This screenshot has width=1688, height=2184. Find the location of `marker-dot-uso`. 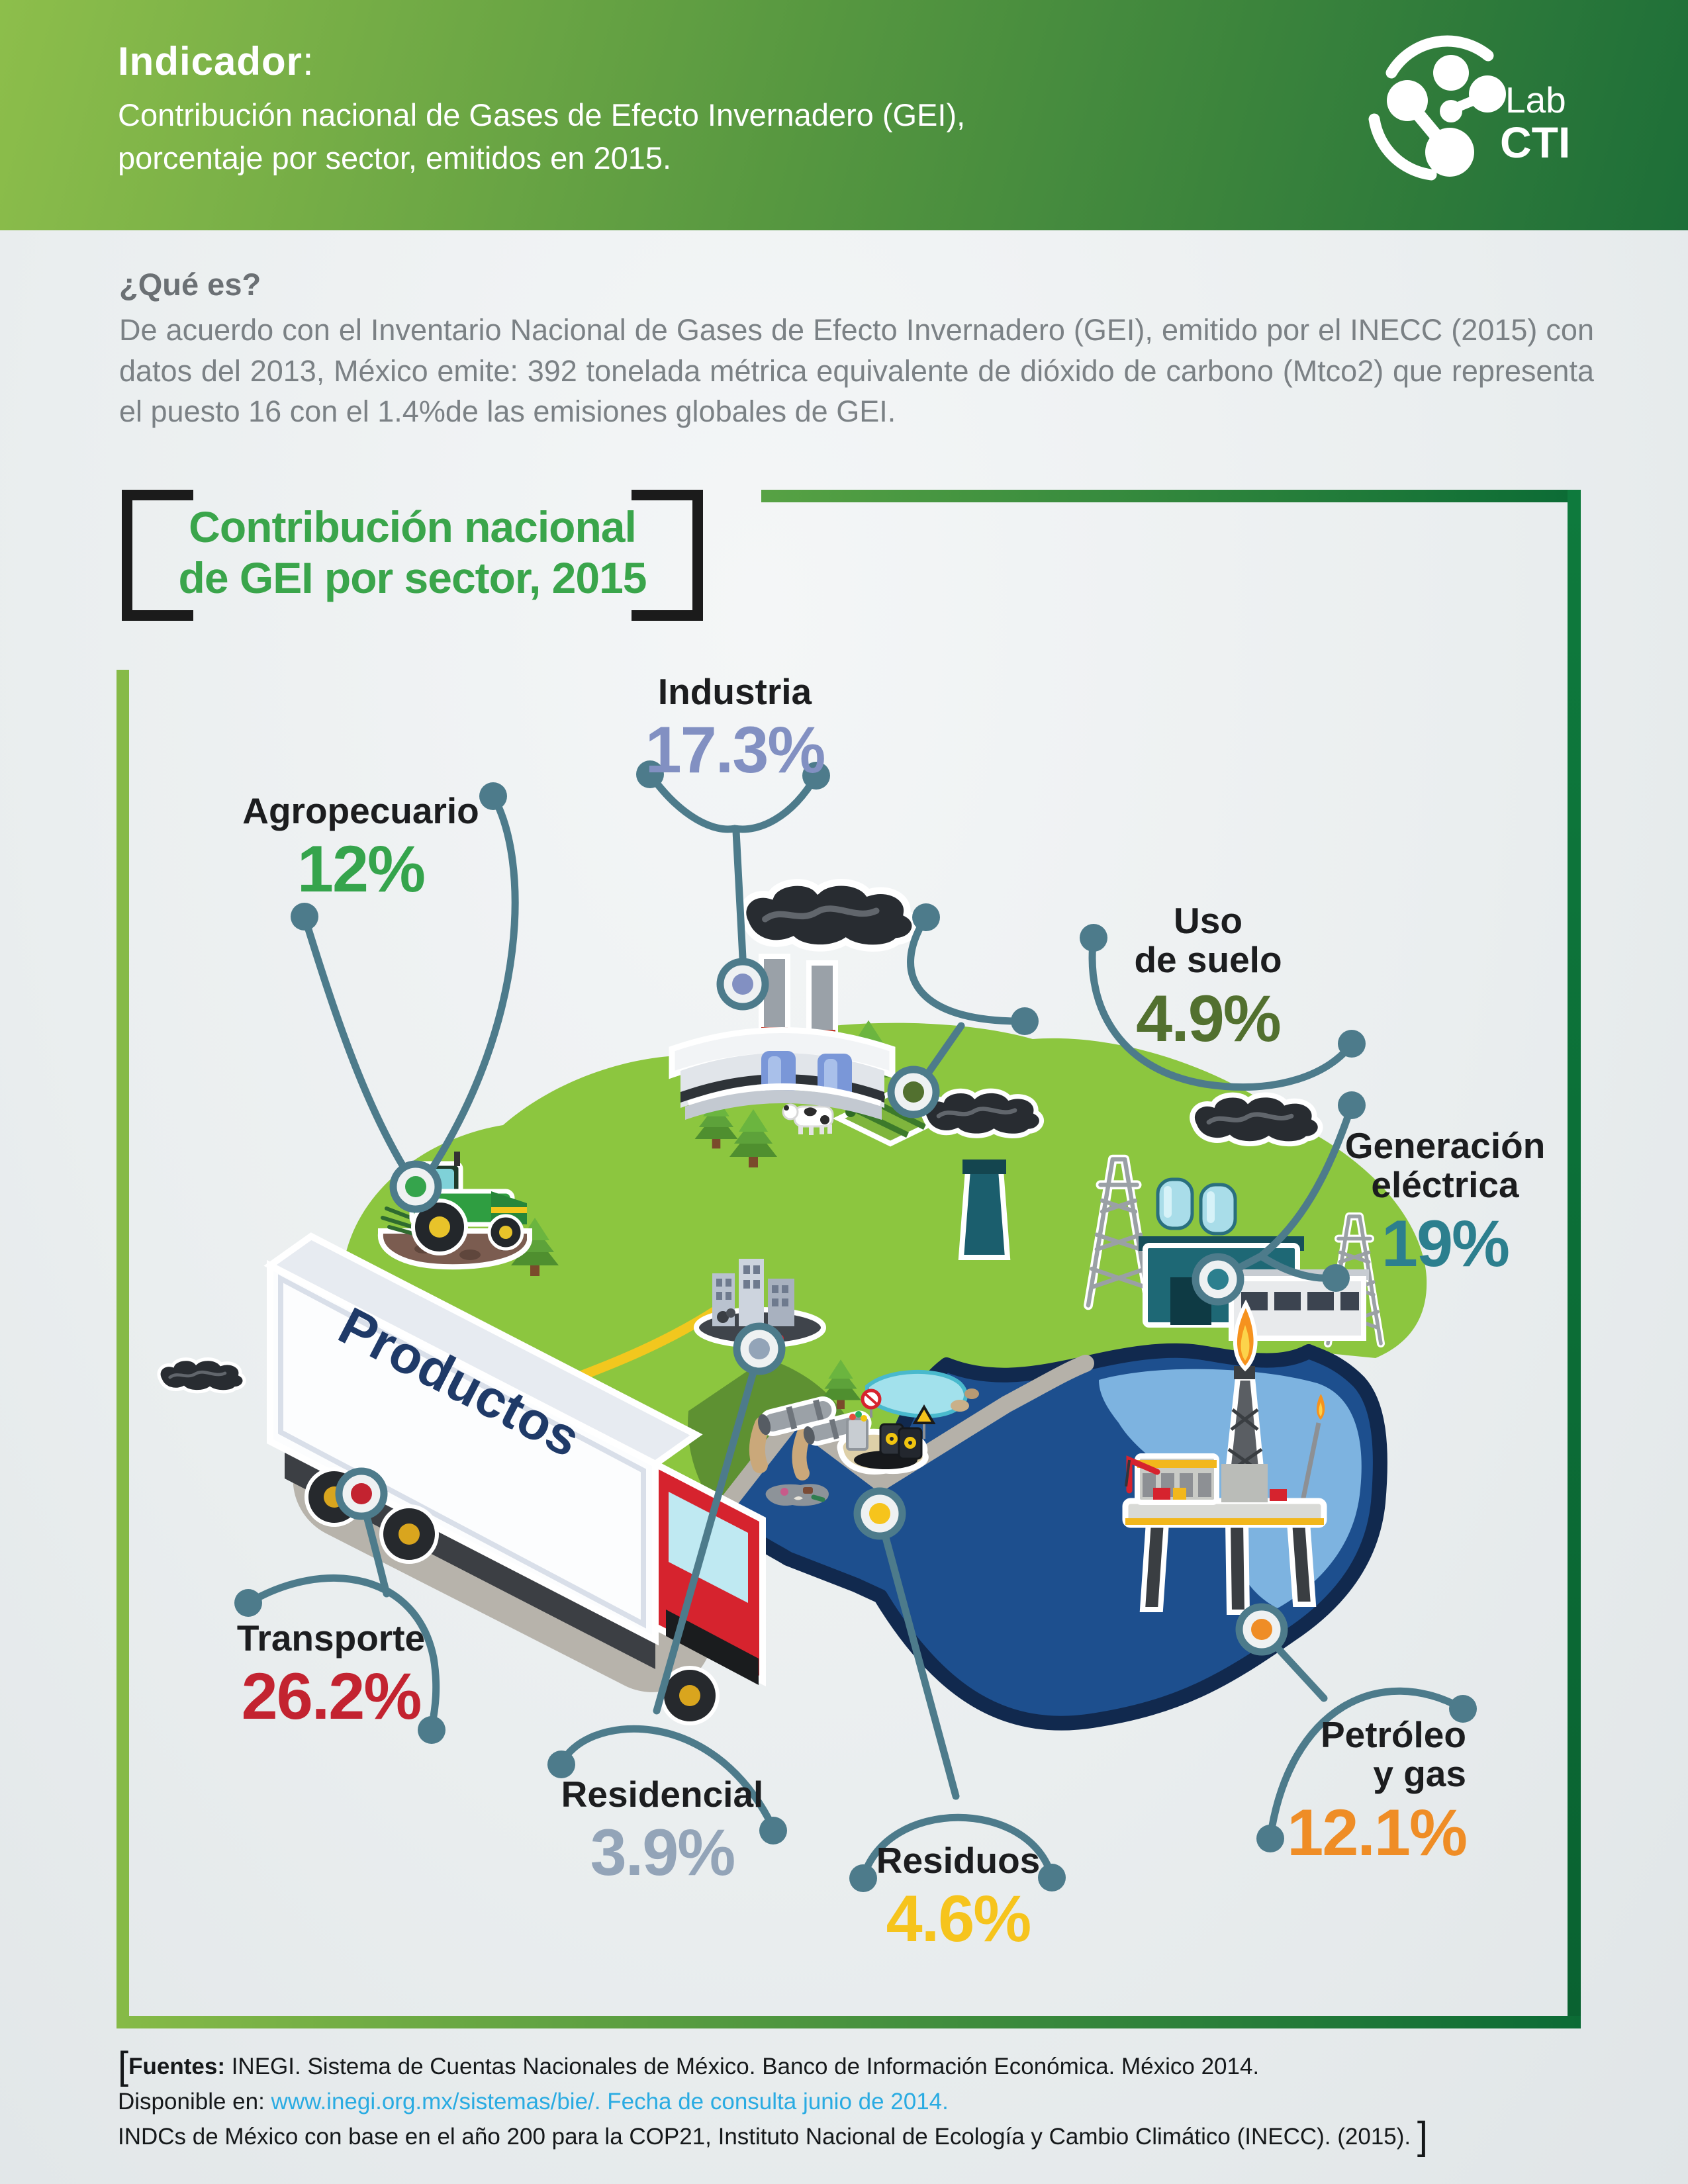

marker-dot-uso is located at coordinates (913, 1092).